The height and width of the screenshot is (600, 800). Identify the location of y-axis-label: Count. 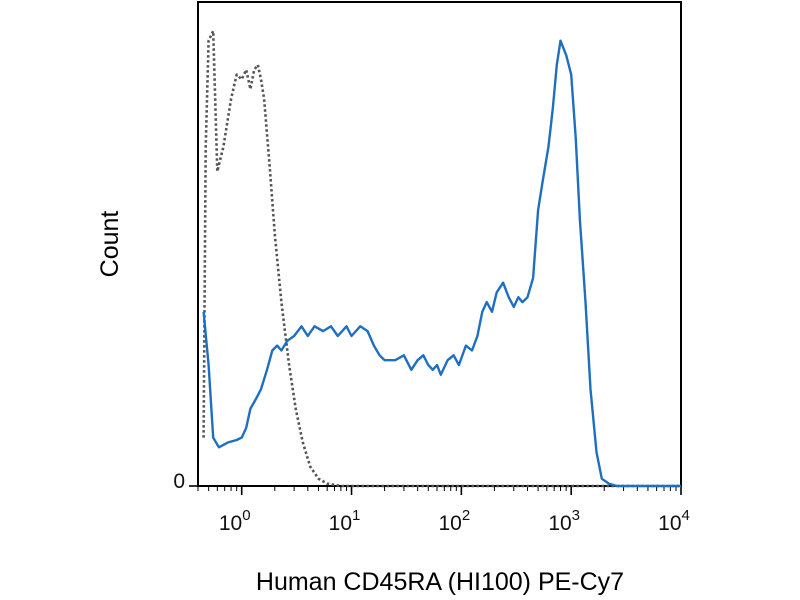
(110, 244).